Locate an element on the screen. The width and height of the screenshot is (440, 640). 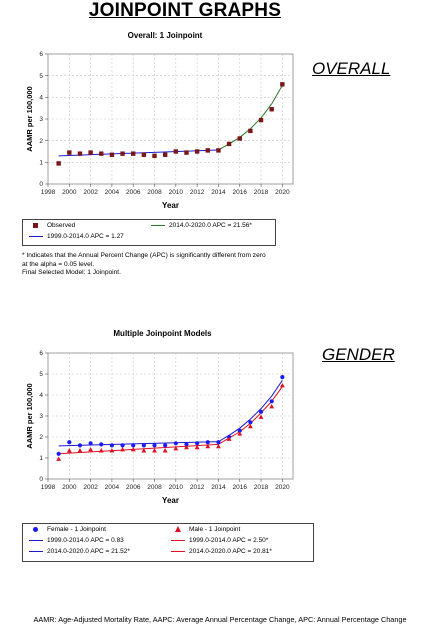
x-tick-label: 1998 is located at coordinates (48, 192).